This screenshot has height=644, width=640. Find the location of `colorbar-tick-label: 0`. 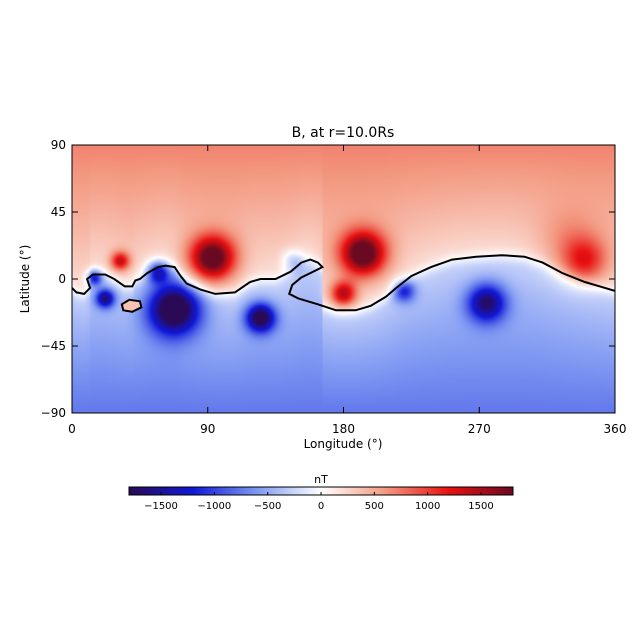

colorbar-tick-label: 0 is located at coordinates (321, 506).